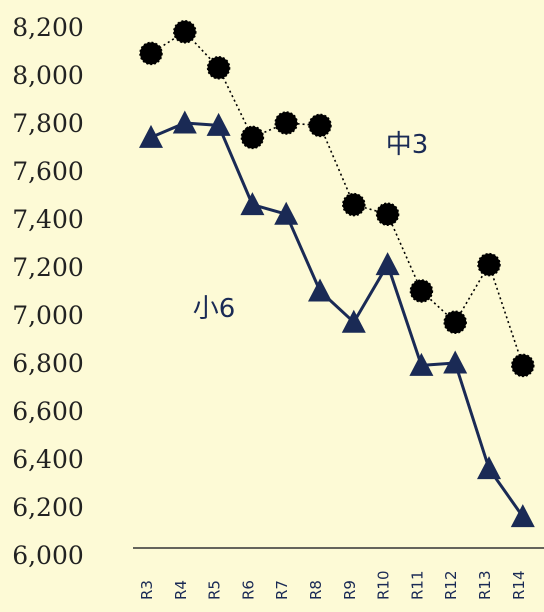 The width and height of the screenshot is (544, 612). What do you see at coordinates (48, 75) in the screenshot?
I see `y-tick-label: 8,000` at bounding box center [48, 75].